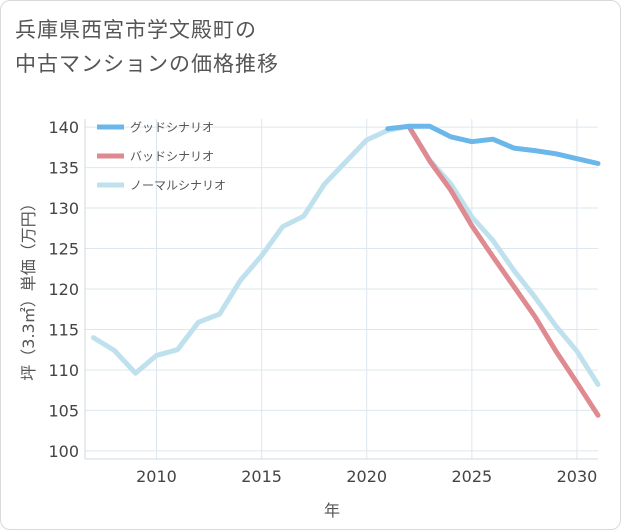  What do you see at coordinates (63, 168) in the screenshot?
I see `y-tick-label: 135` at bounding box center [63, 168].